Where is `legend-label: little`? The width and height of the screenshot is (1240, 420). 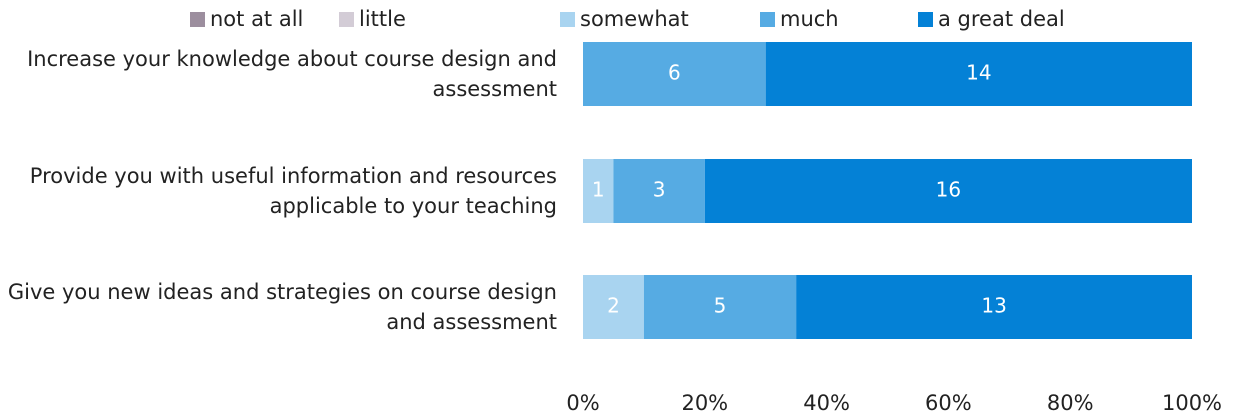 legend-label: little is located at coordinates (382, 19).